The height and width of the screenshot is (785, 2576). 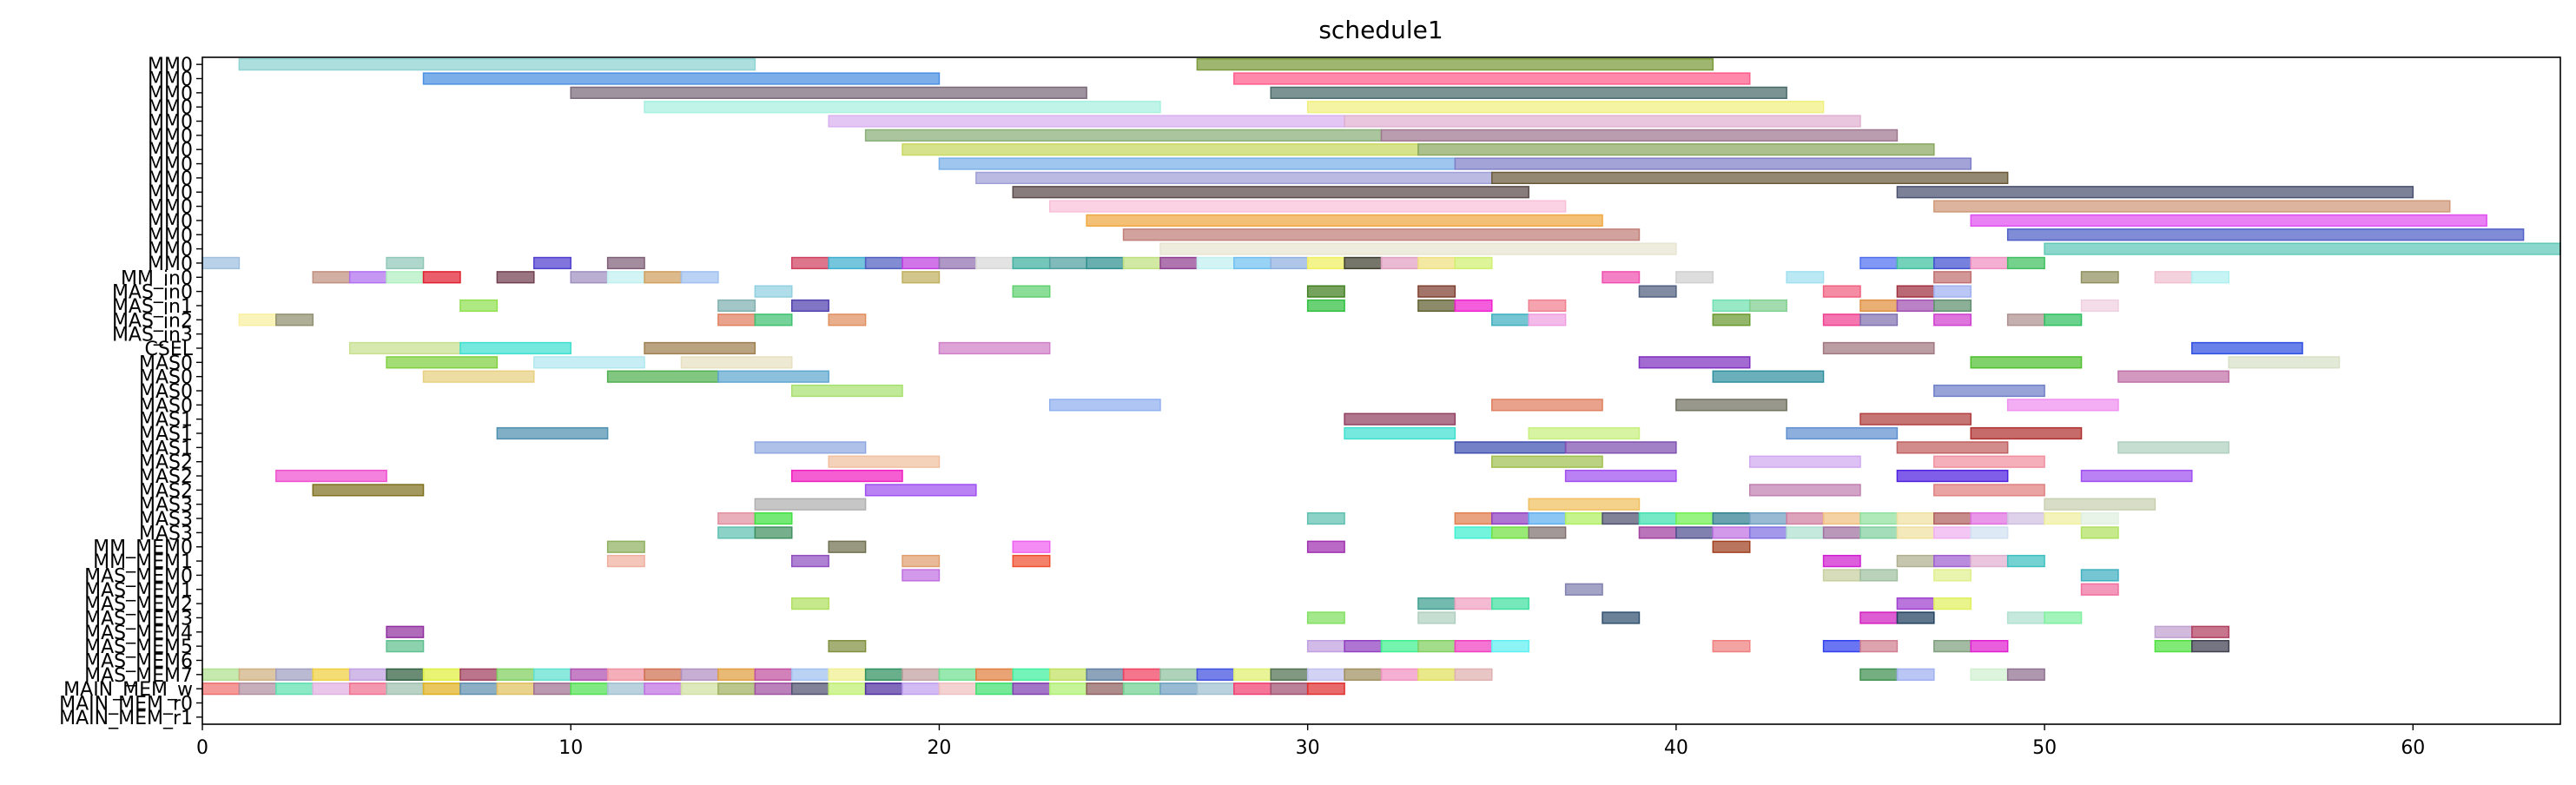 What do you see at coordinates (138, 591) in the screenshot?
I see `y-tick-label: MAS_MEM1` at bounding box center [138, 591].